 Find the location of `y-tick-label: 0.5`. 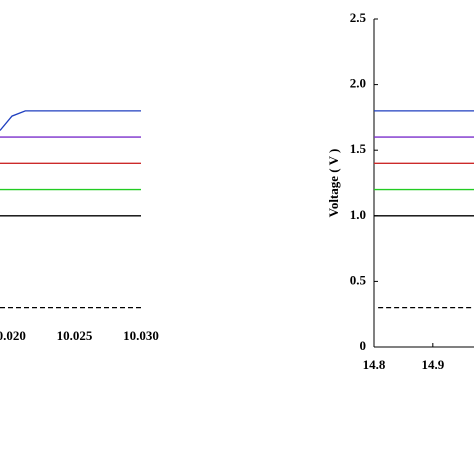

y-tick-label: 0.5 is located at coordinates (358, 279).